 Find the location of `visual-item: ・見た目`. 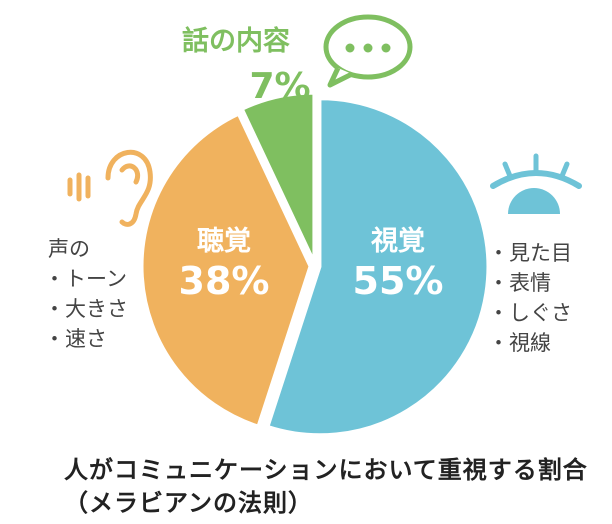

visual-item: ・見た目 is located at coordinates (530, 253).